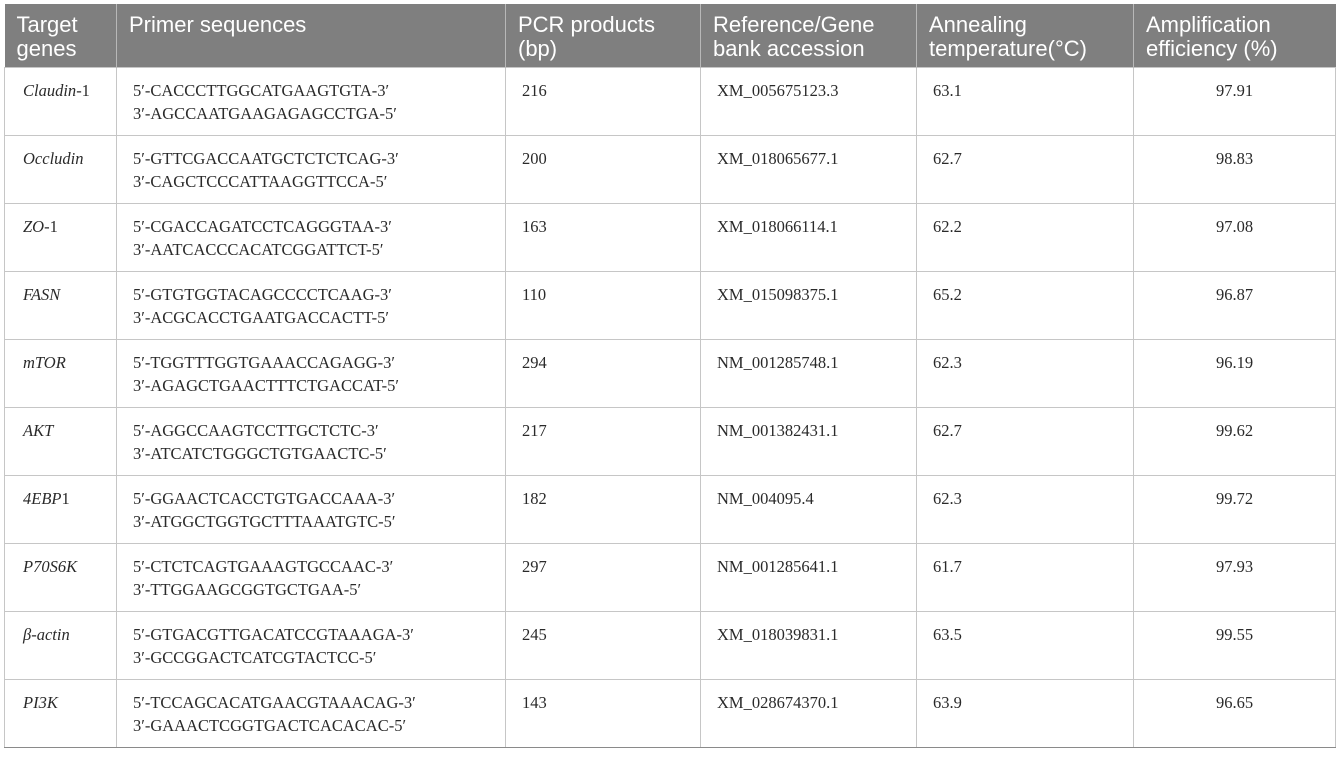 The height and width of the screenshot is (757, 1337). Describe the element at coordinates (1234, 577) in the screenshot. I see `efficiency-cell: 97.93` at that location.